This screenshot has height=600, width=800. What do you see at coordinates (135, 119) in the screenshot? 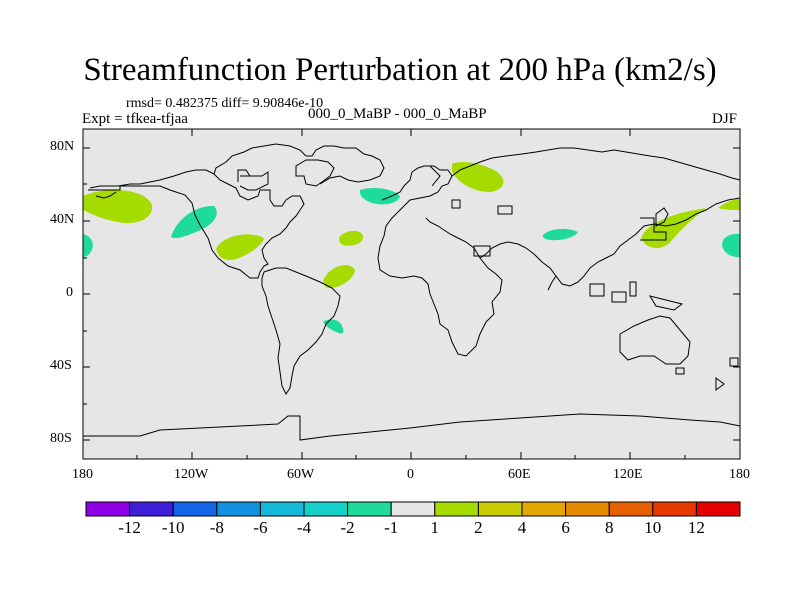
I see `experiment-label: Expt = tfkea-tfjaa` at bounding box center [135, 119].